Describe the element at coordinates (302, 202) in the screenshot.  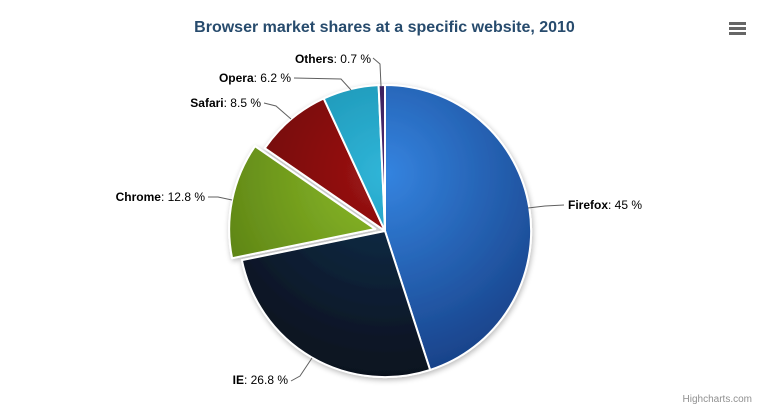
I see `pie-slice-chrome` at that location.